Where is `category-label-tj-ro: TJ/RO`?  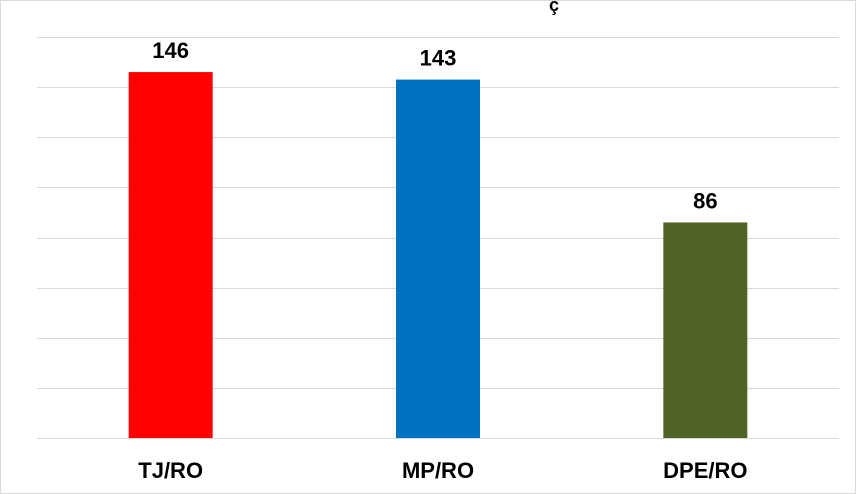 category-label-tj-ro: TJ/RO is located at coordinates (170, 470).